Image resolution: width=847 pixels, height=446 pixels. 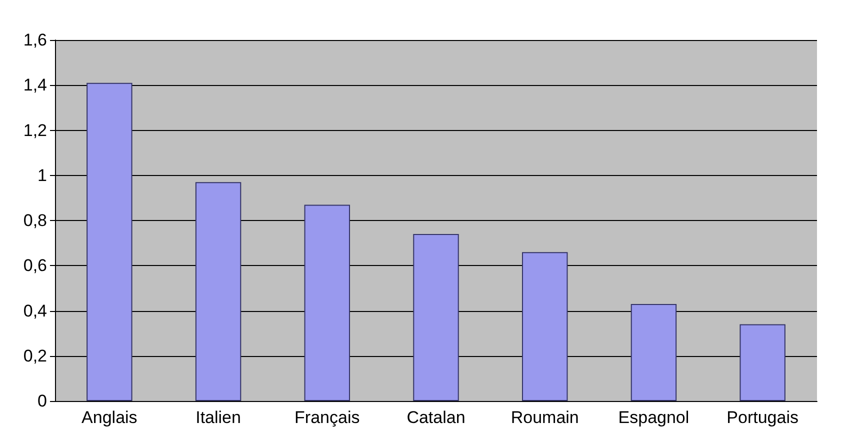 What do you see at coordinates (35, 85) in the screenshot?
I see `y-tick-label: 1,4` at bounding box center [35, 85].